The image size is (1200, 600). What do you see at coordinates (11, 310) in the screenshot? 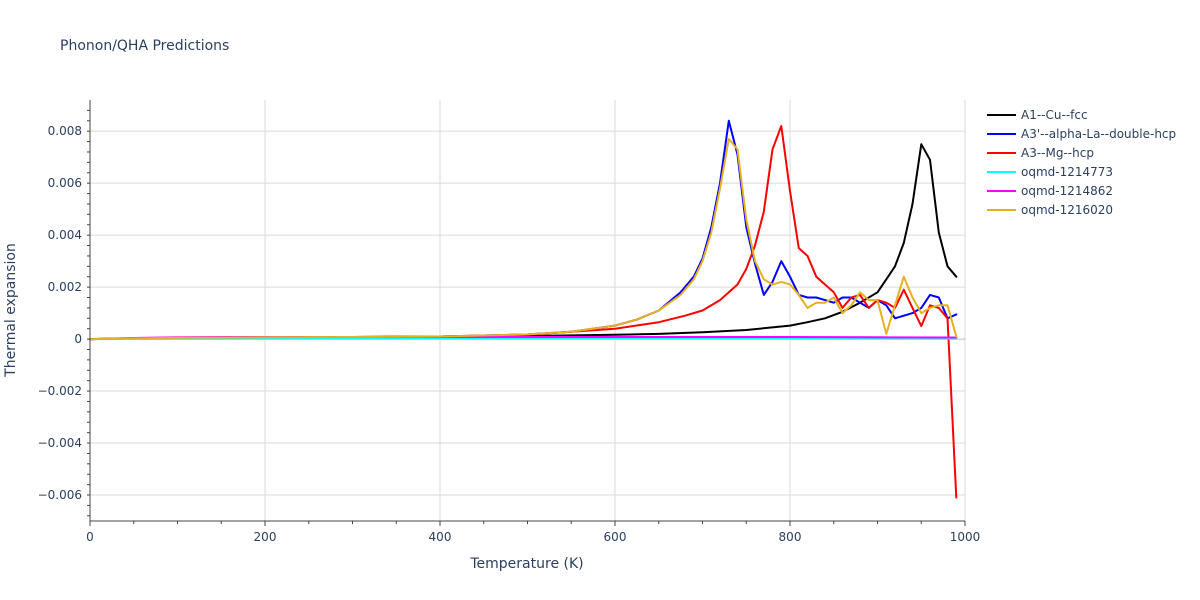
I see `y-axis-title: Thermal expansion` at bounding box center [11, 310].